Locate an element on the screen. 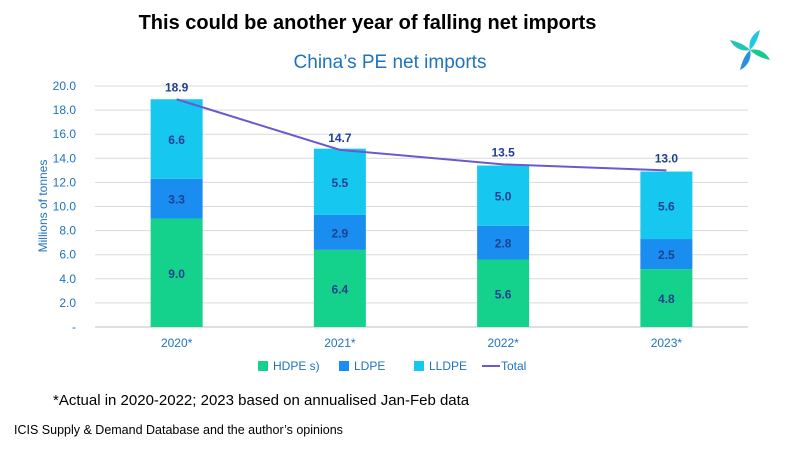  x-tick-label: 2020* is located at coordinates (177, 343).